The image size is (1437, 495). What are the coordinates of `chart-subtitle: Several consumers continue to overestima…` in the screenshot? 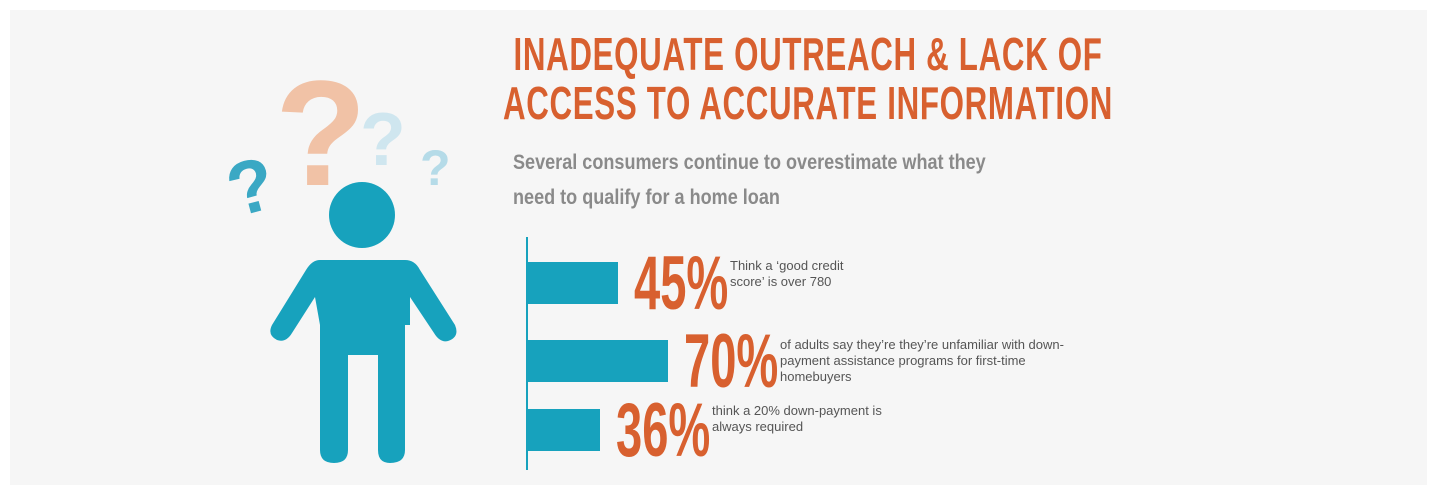 It's located at (749, 180).